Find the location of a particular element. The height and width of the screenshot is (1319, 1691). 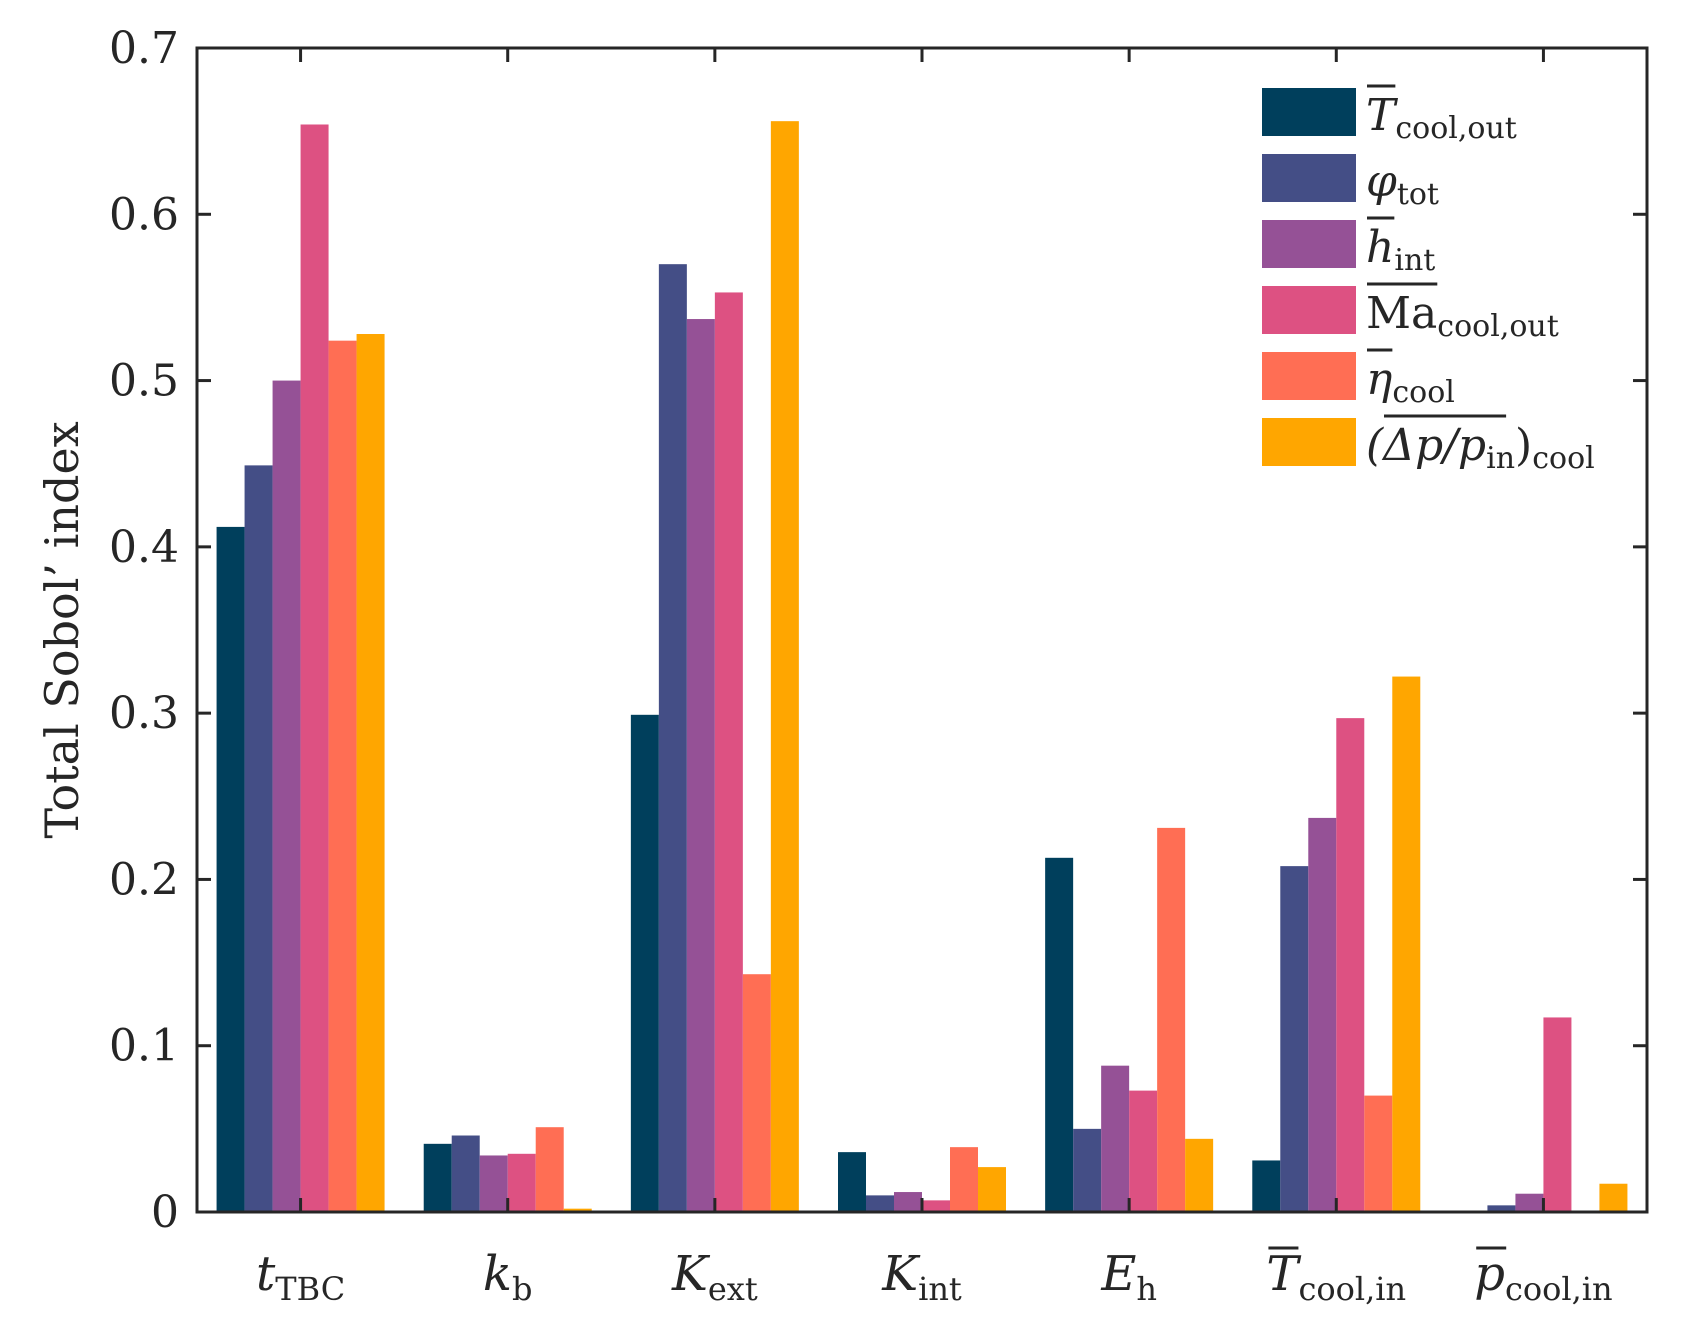

legend-label-4: Macool,out is located at coordinates (1462, 316).